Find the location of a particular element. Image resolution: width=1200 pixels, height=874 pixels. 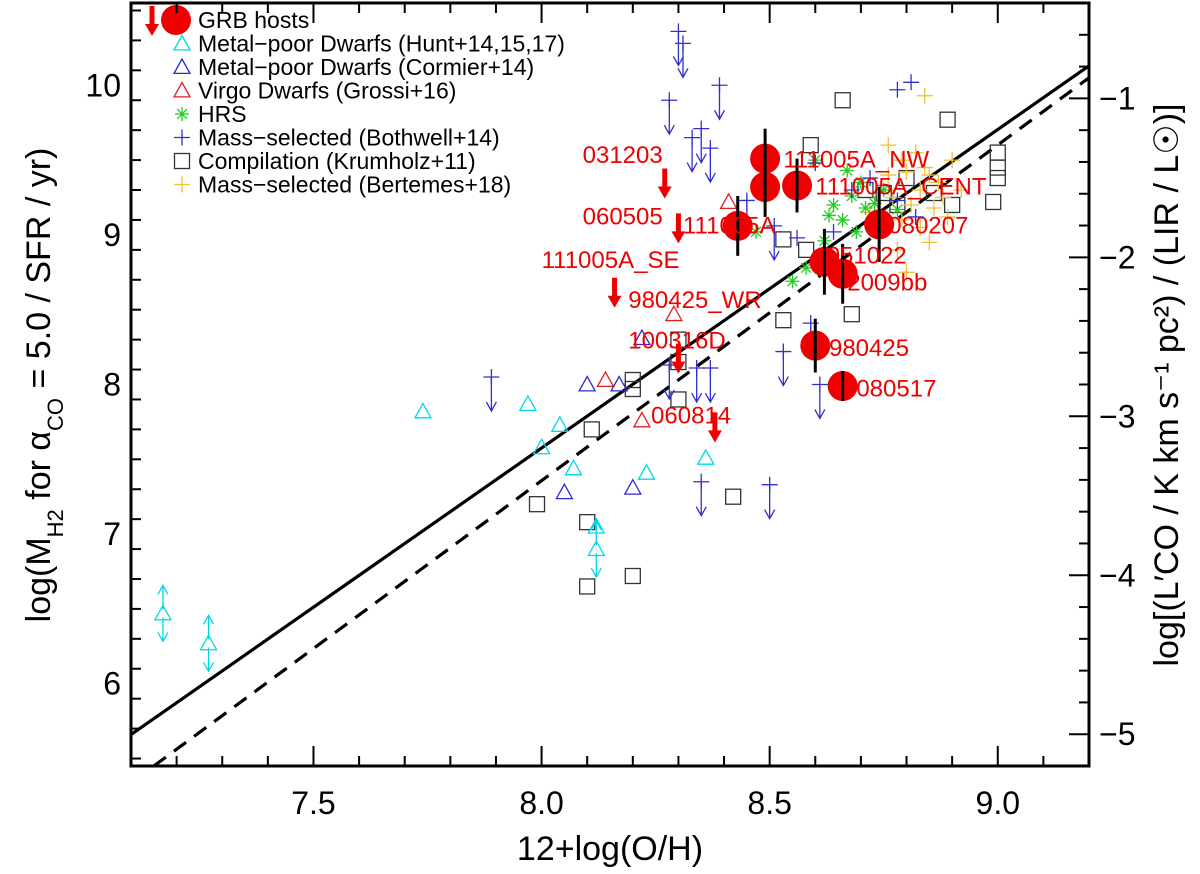

y-tick-label: 8 is located at coordinates (112, 385).